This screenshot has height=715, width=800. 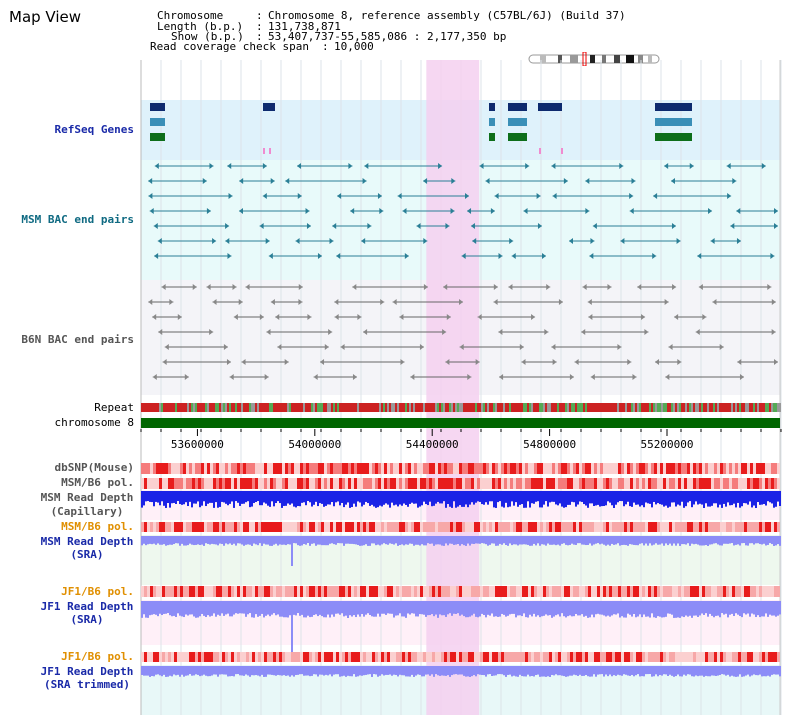 What do you see at coordinates (97, 482) in the screenshot?
I see `track-label-msm-b6-pol: MSM/B6 pol.` at bounding box center [97, 482].